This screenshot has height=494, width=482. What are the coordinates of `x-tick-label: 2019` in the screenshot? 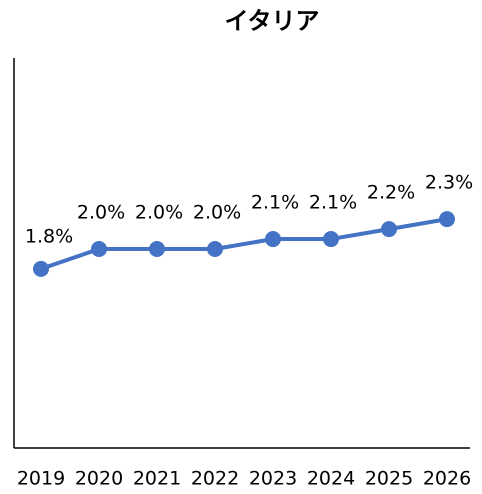 It's located at (41, 479).